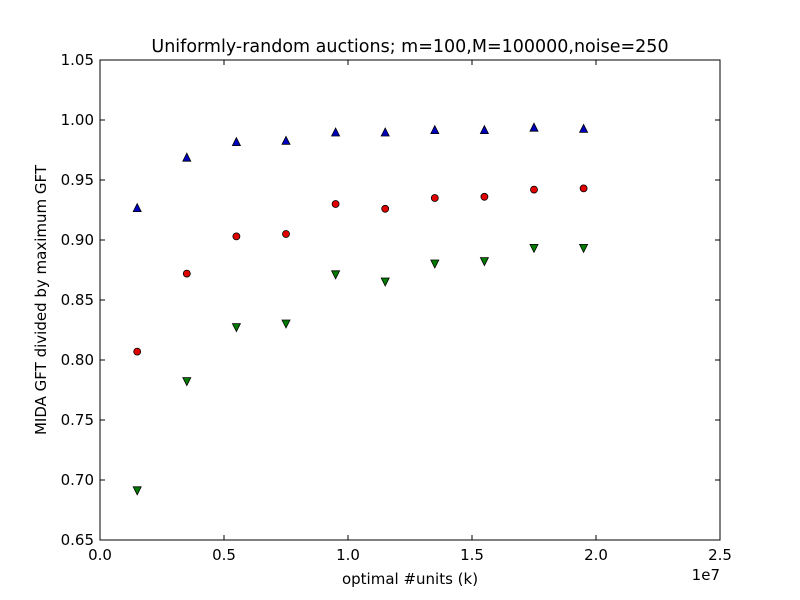 The image size is (800, 600). What do you see at coordinates (596, 555) in the screenshot?
I see `x-tick-label: 2.0` at bounding box center [596, 555].